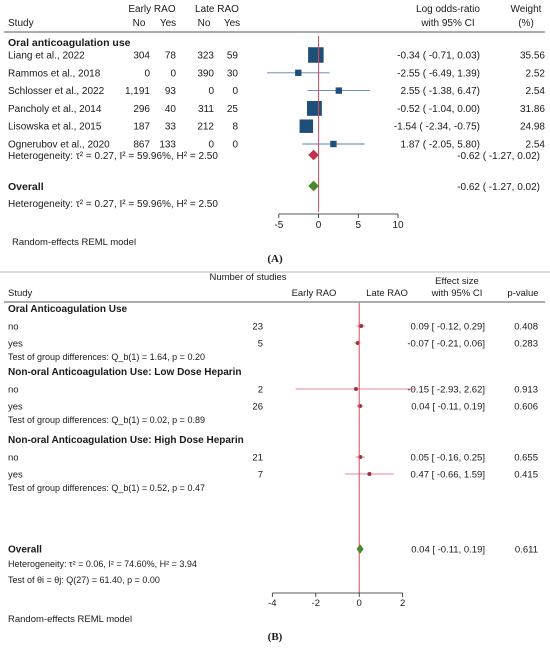  I want to click on overall-p-value-b: 0.611, so click(526, 550).